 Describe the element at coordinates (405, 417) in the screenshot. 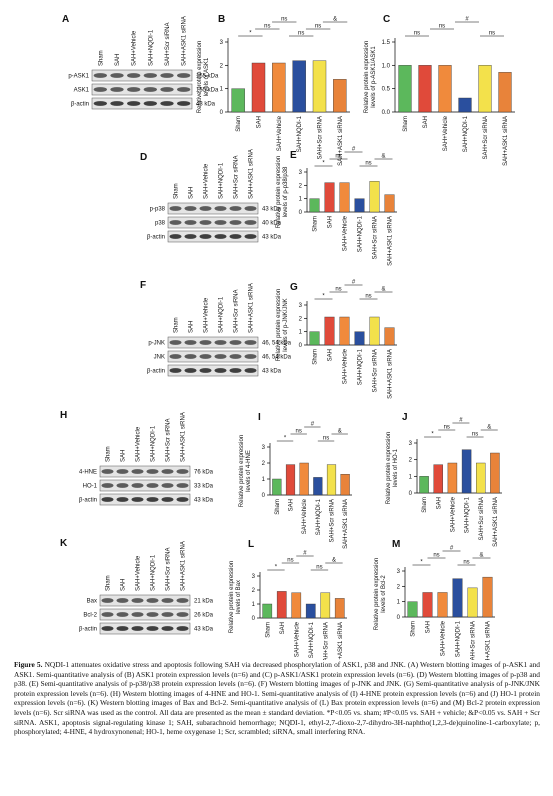

I see `panel-letter: J` at that location.